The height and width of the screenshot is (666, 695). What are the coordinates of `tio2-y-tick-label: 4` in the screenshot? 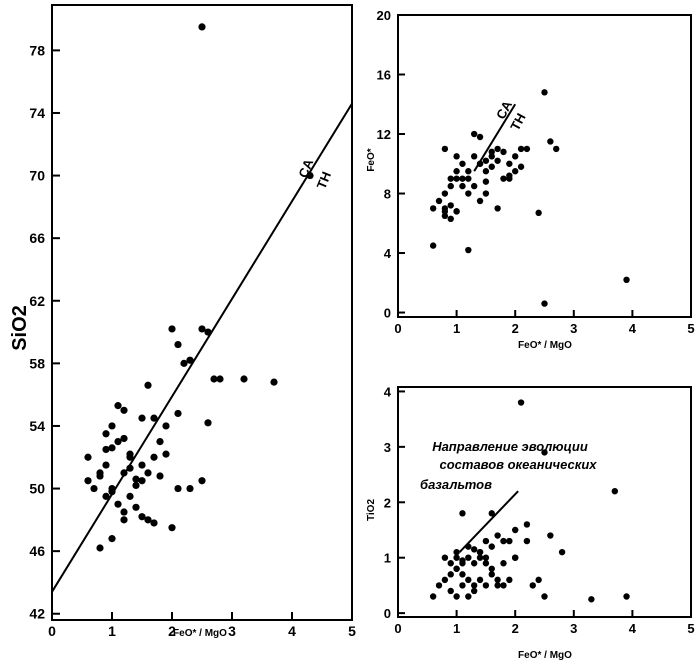 It's located at (388, 391).